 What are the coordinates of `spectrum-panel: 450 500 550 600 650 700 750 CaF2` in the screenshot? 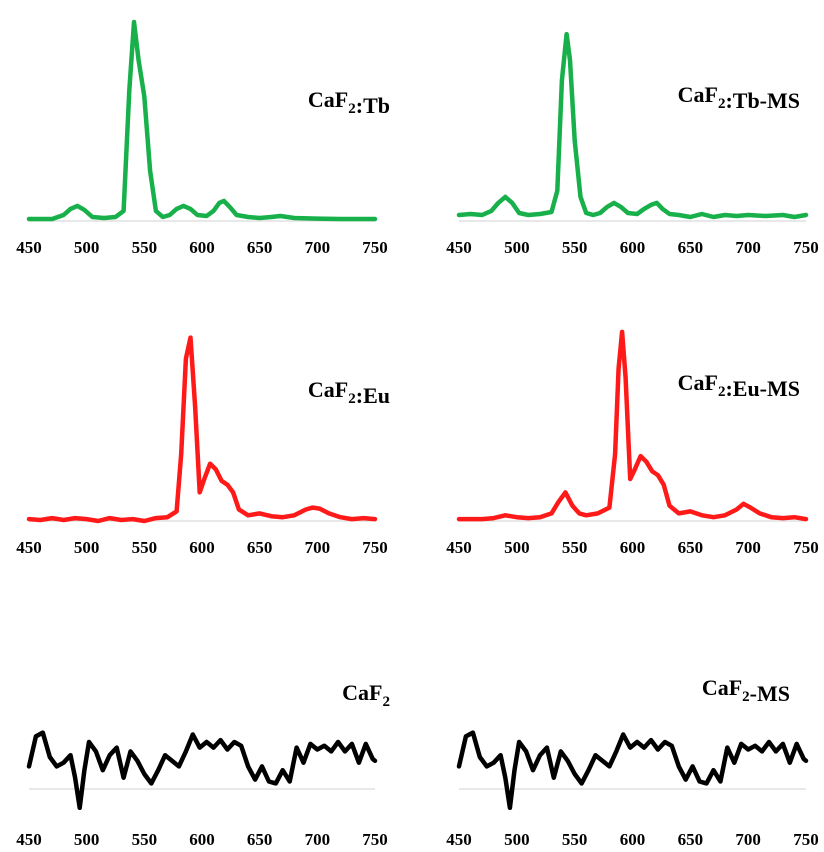 It's located at (203, 764).